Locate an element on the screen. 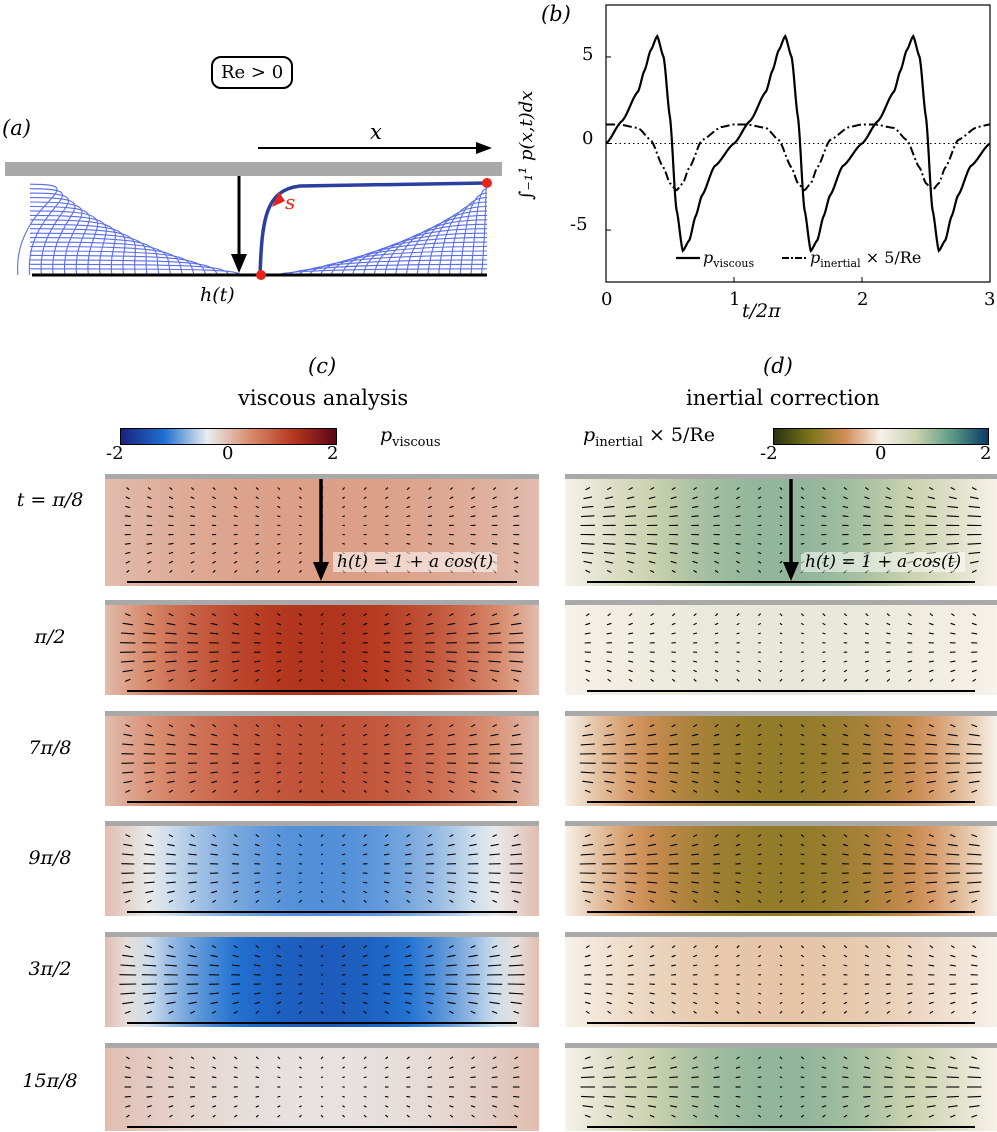 The width and height of the screenshot is (997, 1132). panel-b-label: (b) is located at coordinates (556, 14).